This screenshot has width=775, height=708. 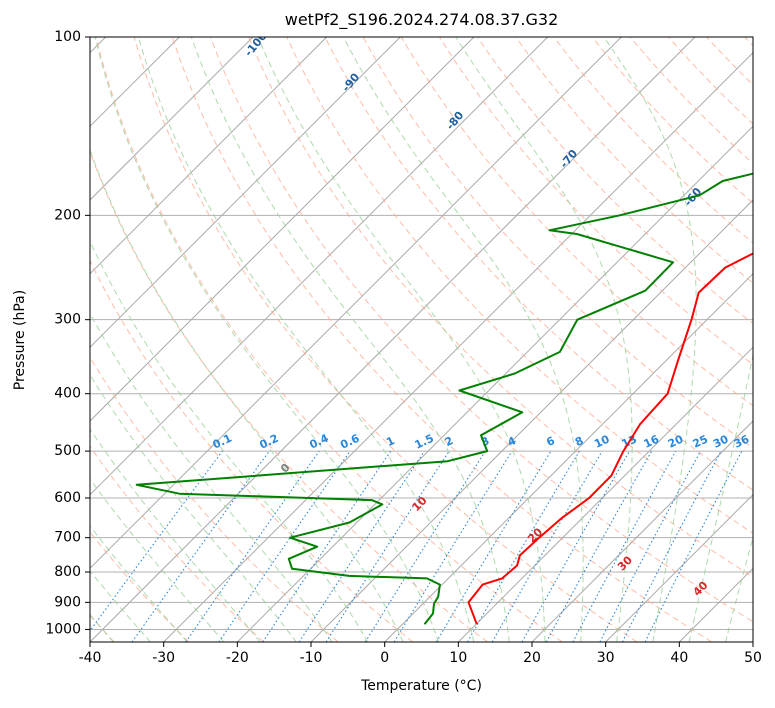 What do you see at coordinates (652, 441) in the screenshot?
I see `mixing-ratio-label: 16` at bounding box center [652, 441].